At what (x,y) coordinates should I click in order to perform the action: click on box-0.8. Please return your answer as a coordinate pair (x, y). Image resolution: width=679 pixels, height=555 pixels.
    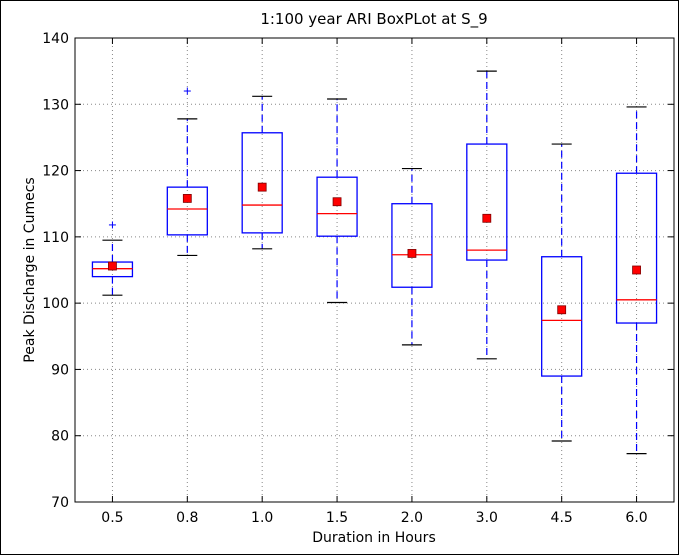
    Looking at the image, I should click on (187, 172).